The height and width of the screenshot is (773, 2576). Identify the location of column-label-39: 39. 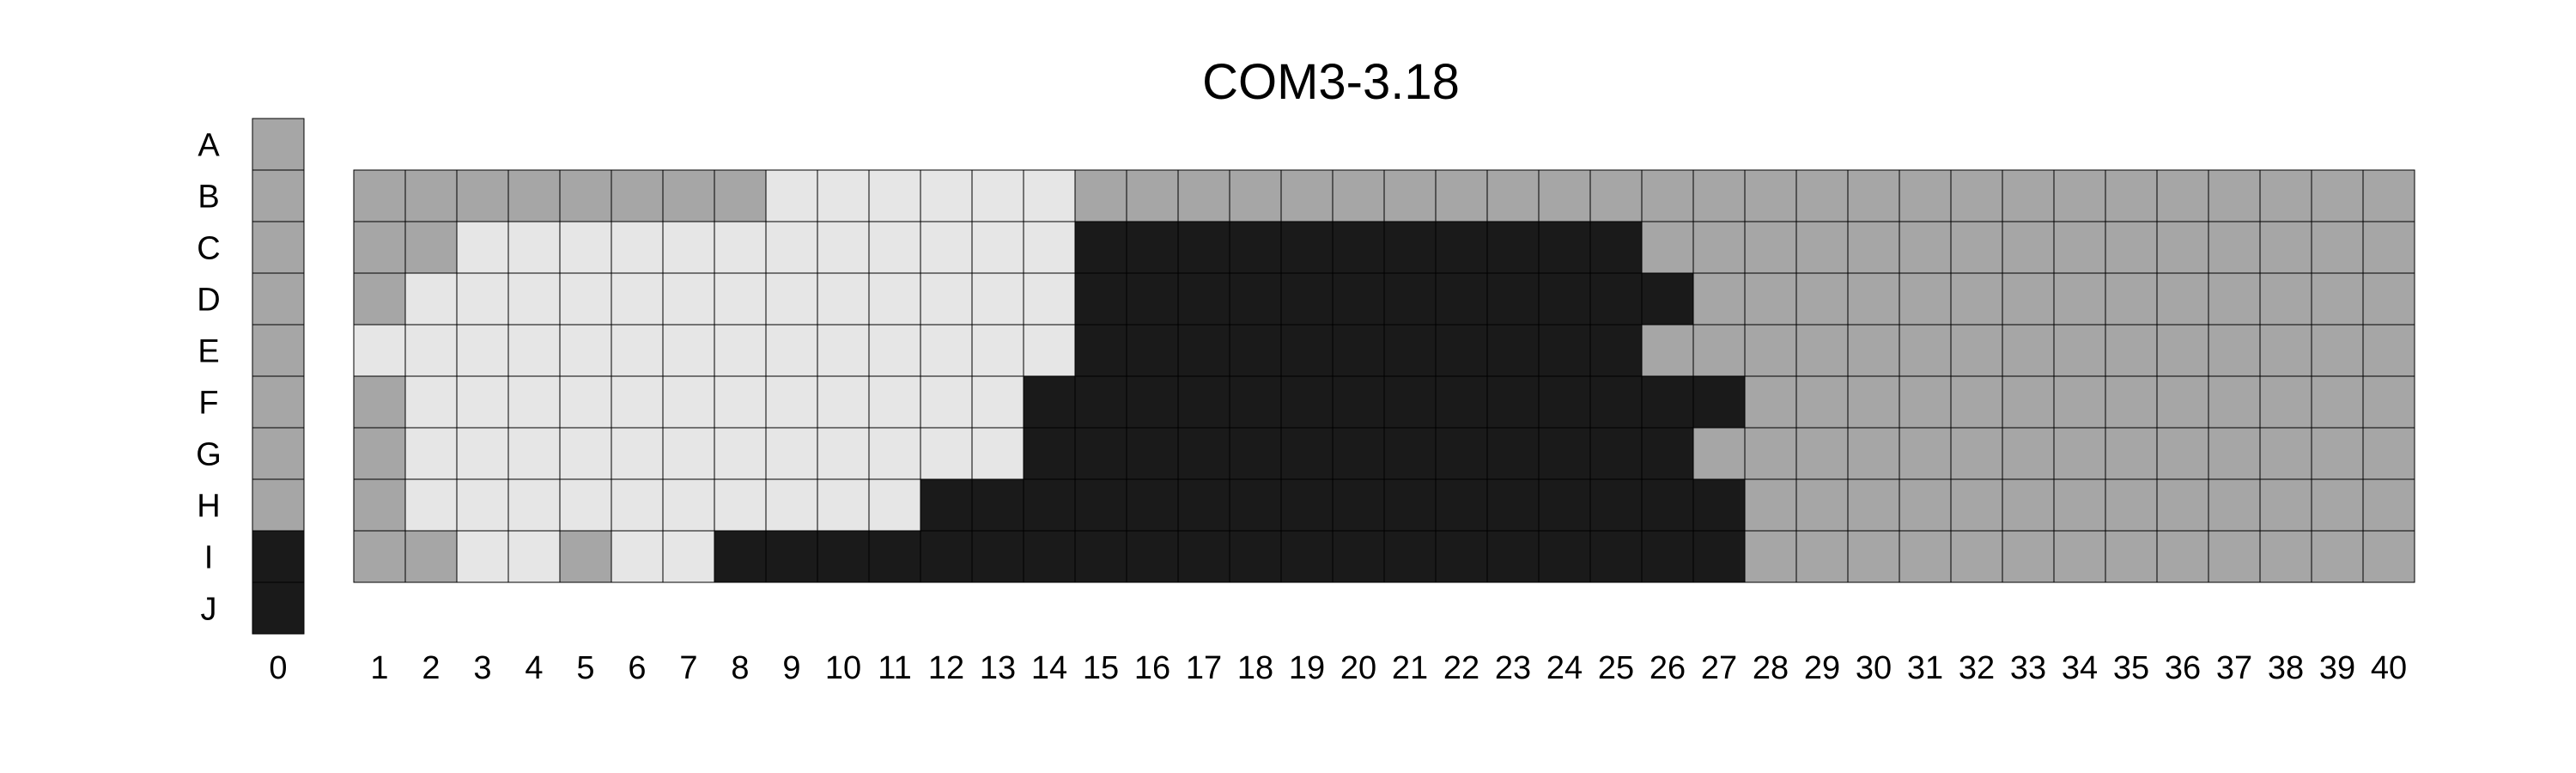
(2337, 668).